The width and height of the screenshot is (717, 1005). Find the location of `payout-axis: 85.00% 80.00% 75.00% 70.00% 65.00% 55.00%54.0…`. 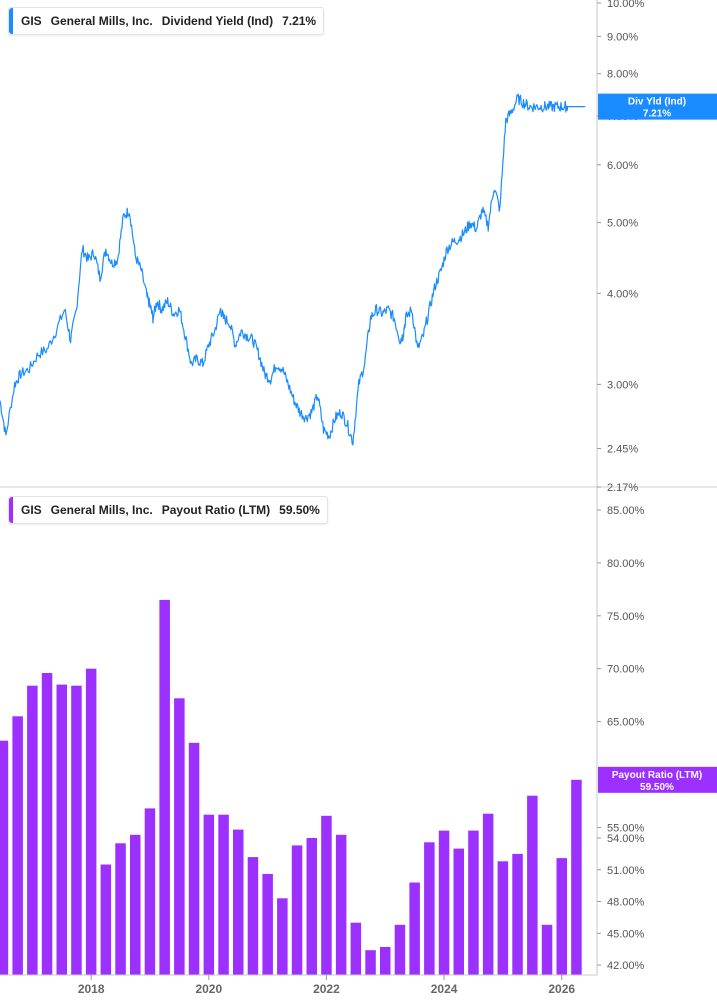

payout-axis: 85.00% 80.00% 75.00% 70.00% 65.00% 55.00%54.0… is located at coordinates (621, 738).